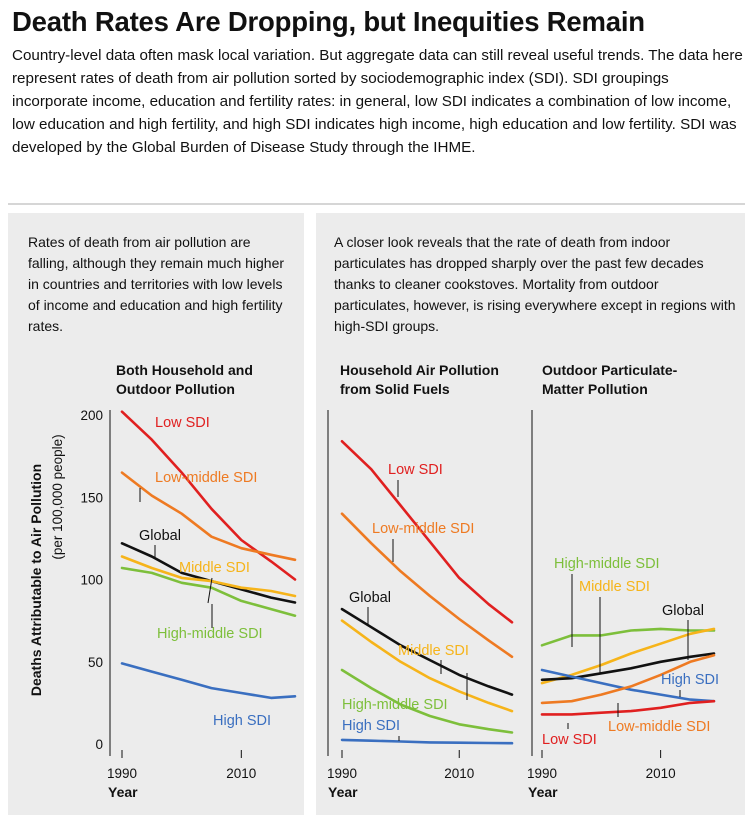 This screenshot has width=751, height=830. I want to click on y-tick-label: 50, so click(95, 662).